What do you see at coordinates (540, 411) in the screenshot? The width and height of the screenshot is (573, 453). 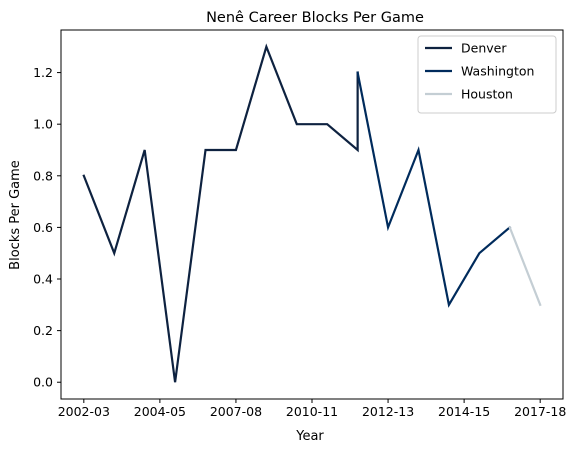 I see `x-tick-label: 2017-18` at bounding box center [540, 411].